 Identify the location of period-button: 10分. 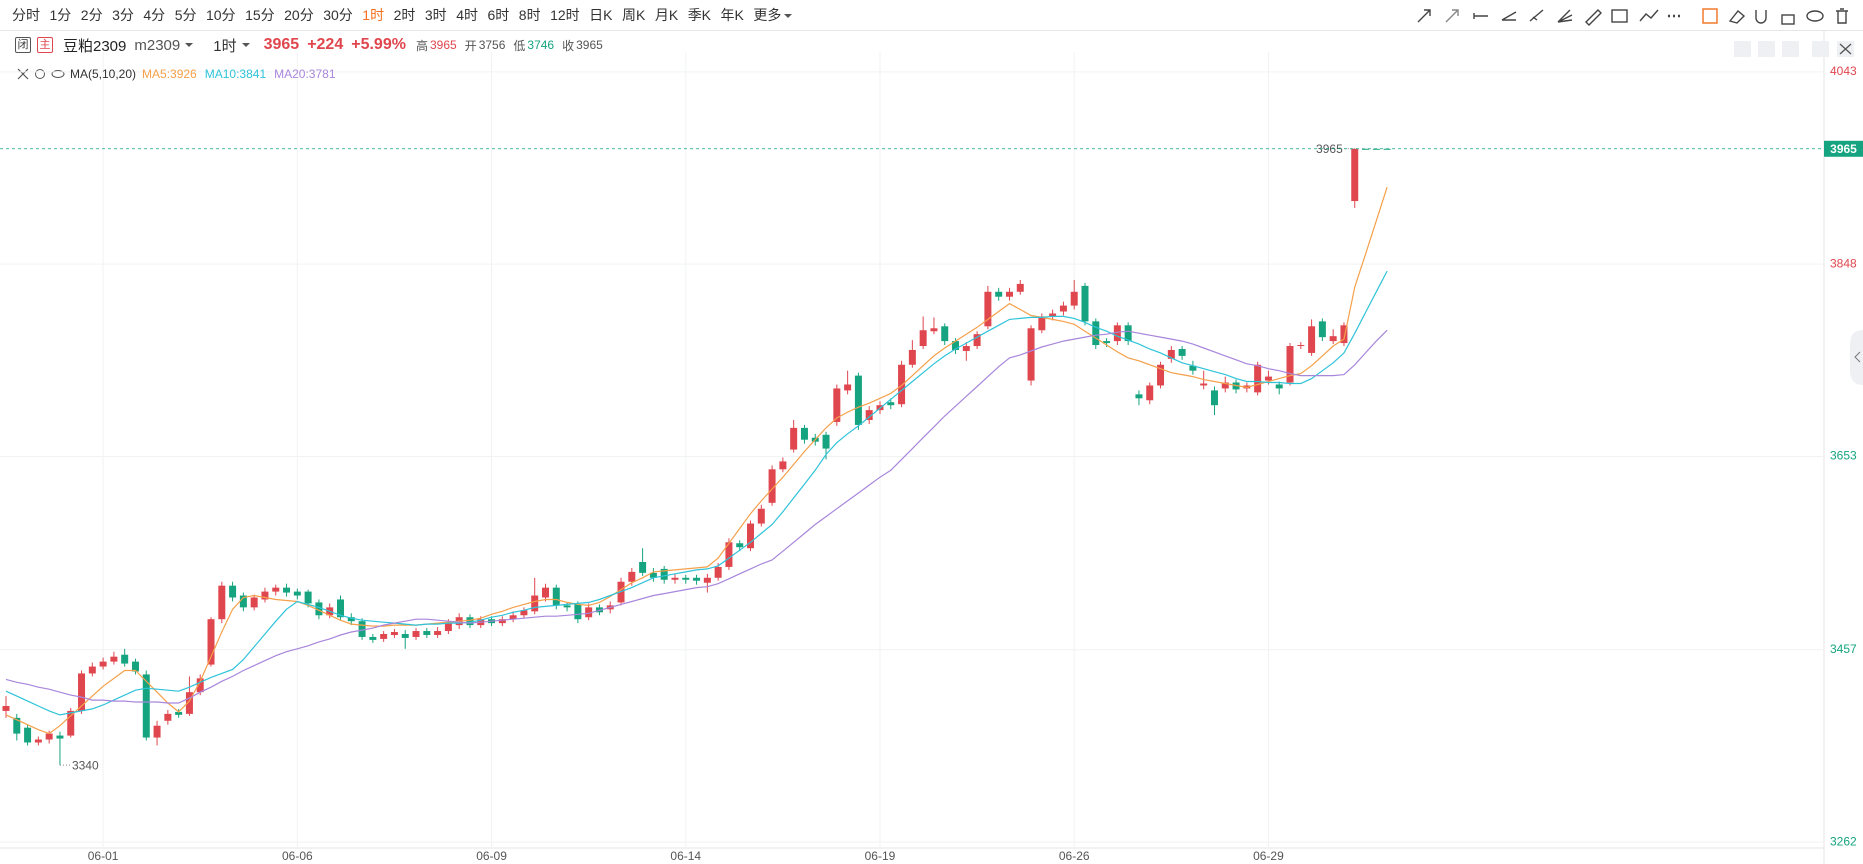
(220, 15).